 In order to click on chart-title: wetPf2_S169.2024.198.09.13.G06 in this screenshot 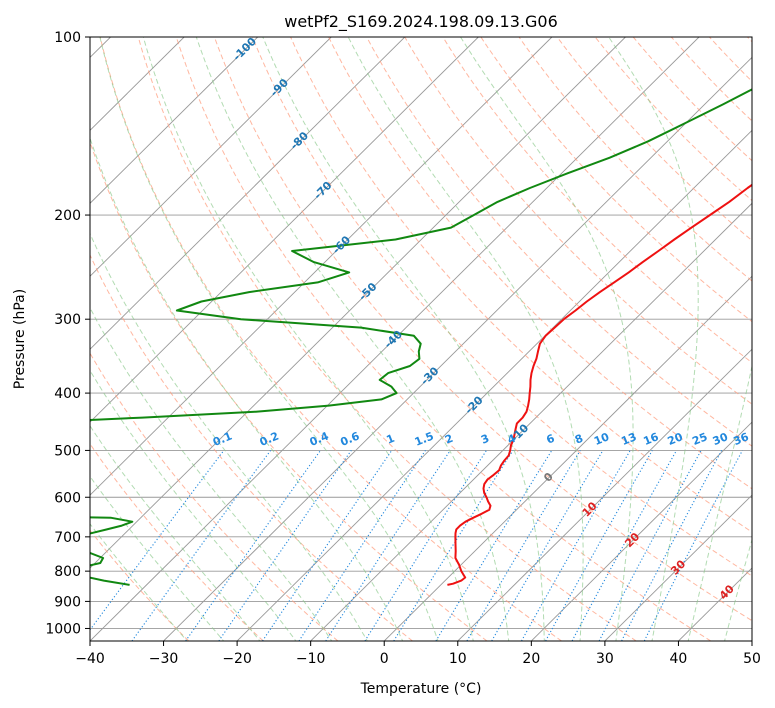, I will do `click(421, 22)`.